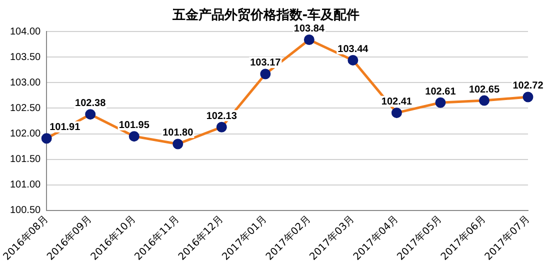  Describe the element at coordinates (178, 133) in the screenshot. I see `data-label: 101.80` at that location.